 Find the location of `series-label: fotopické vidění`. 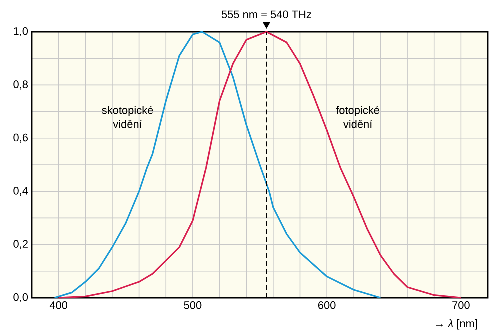

series-label: fotopické vidění is located at coordinates (358, 117).